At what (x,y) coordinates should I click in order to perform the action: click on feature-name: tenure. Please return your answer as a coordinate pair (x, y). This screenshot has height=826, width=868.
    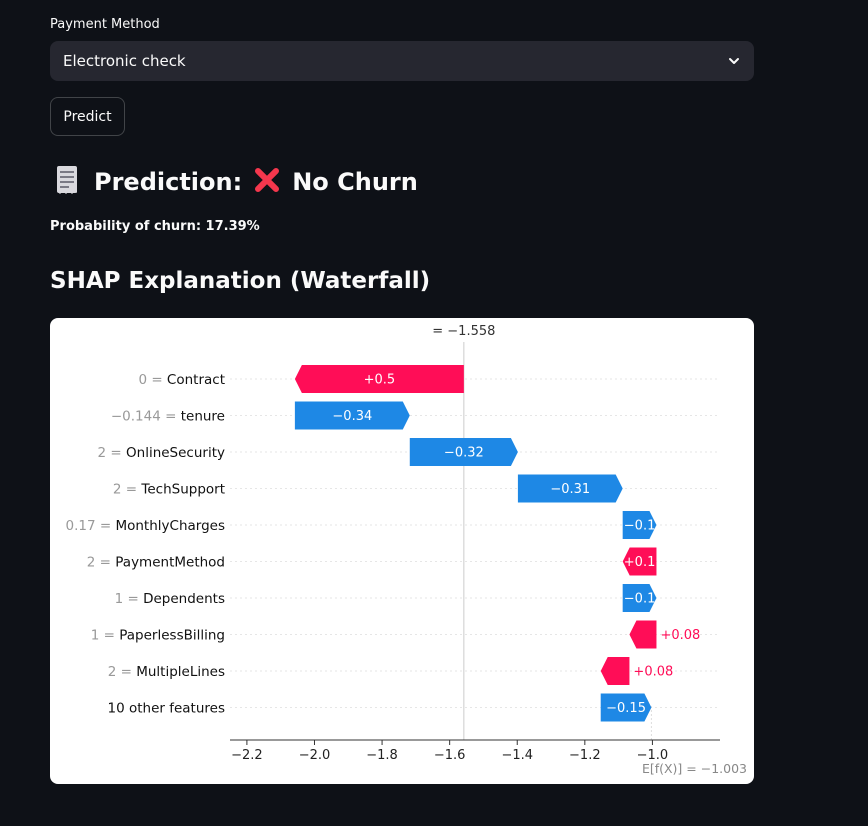
    Looking at the image, I should click on (203, 417).